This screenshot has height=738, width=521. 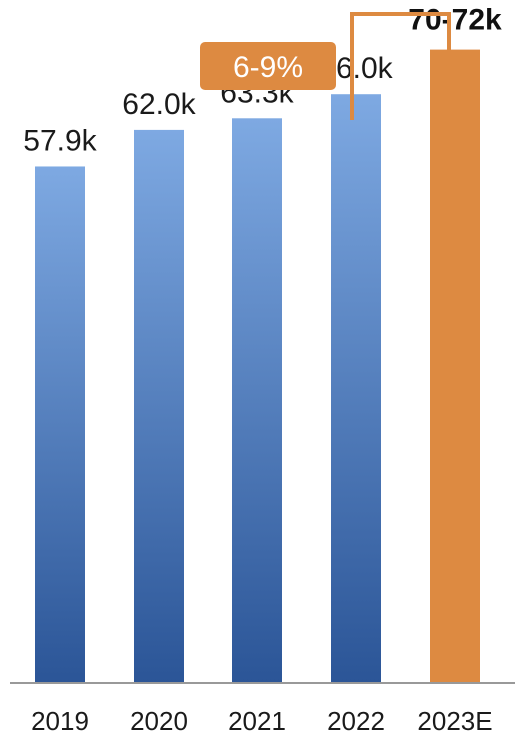 I want to click on x-tick-2020: 2020, so click(x=159, y=721).